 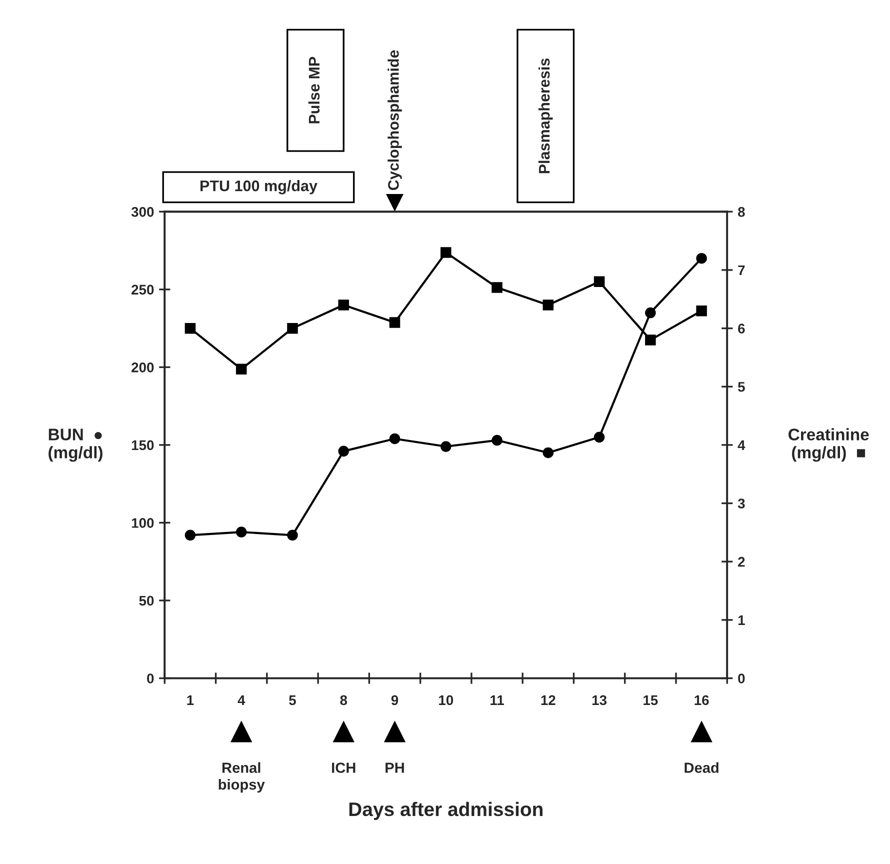 What do you see at coordinates (742, 445) in the screenshot?
I see `y2-tick-label: 4` at bounding box center [742, 445].